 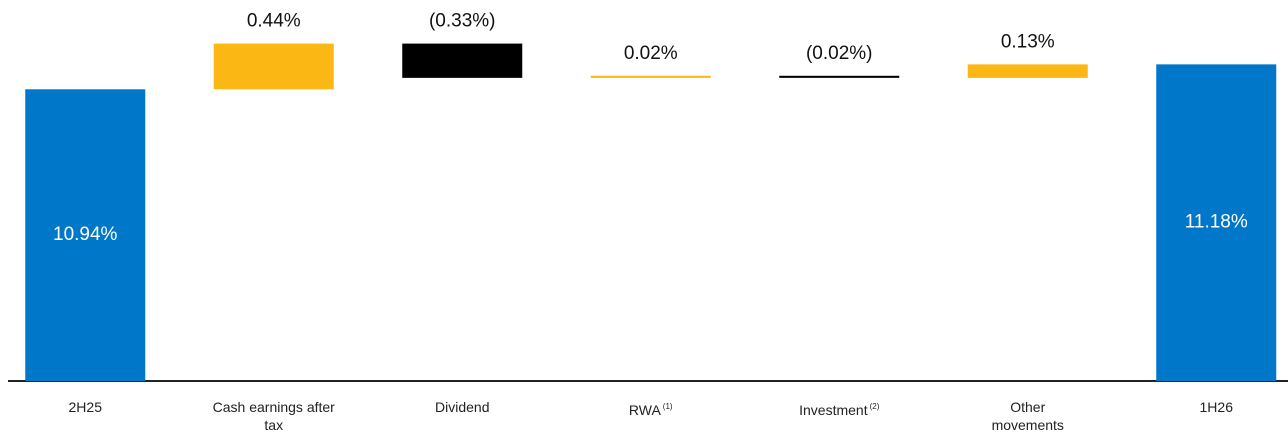 What do you see at coordinates (274, 21) in the screenshot?
I see `value-label: 0.44%` at bounding box center [274, 21].